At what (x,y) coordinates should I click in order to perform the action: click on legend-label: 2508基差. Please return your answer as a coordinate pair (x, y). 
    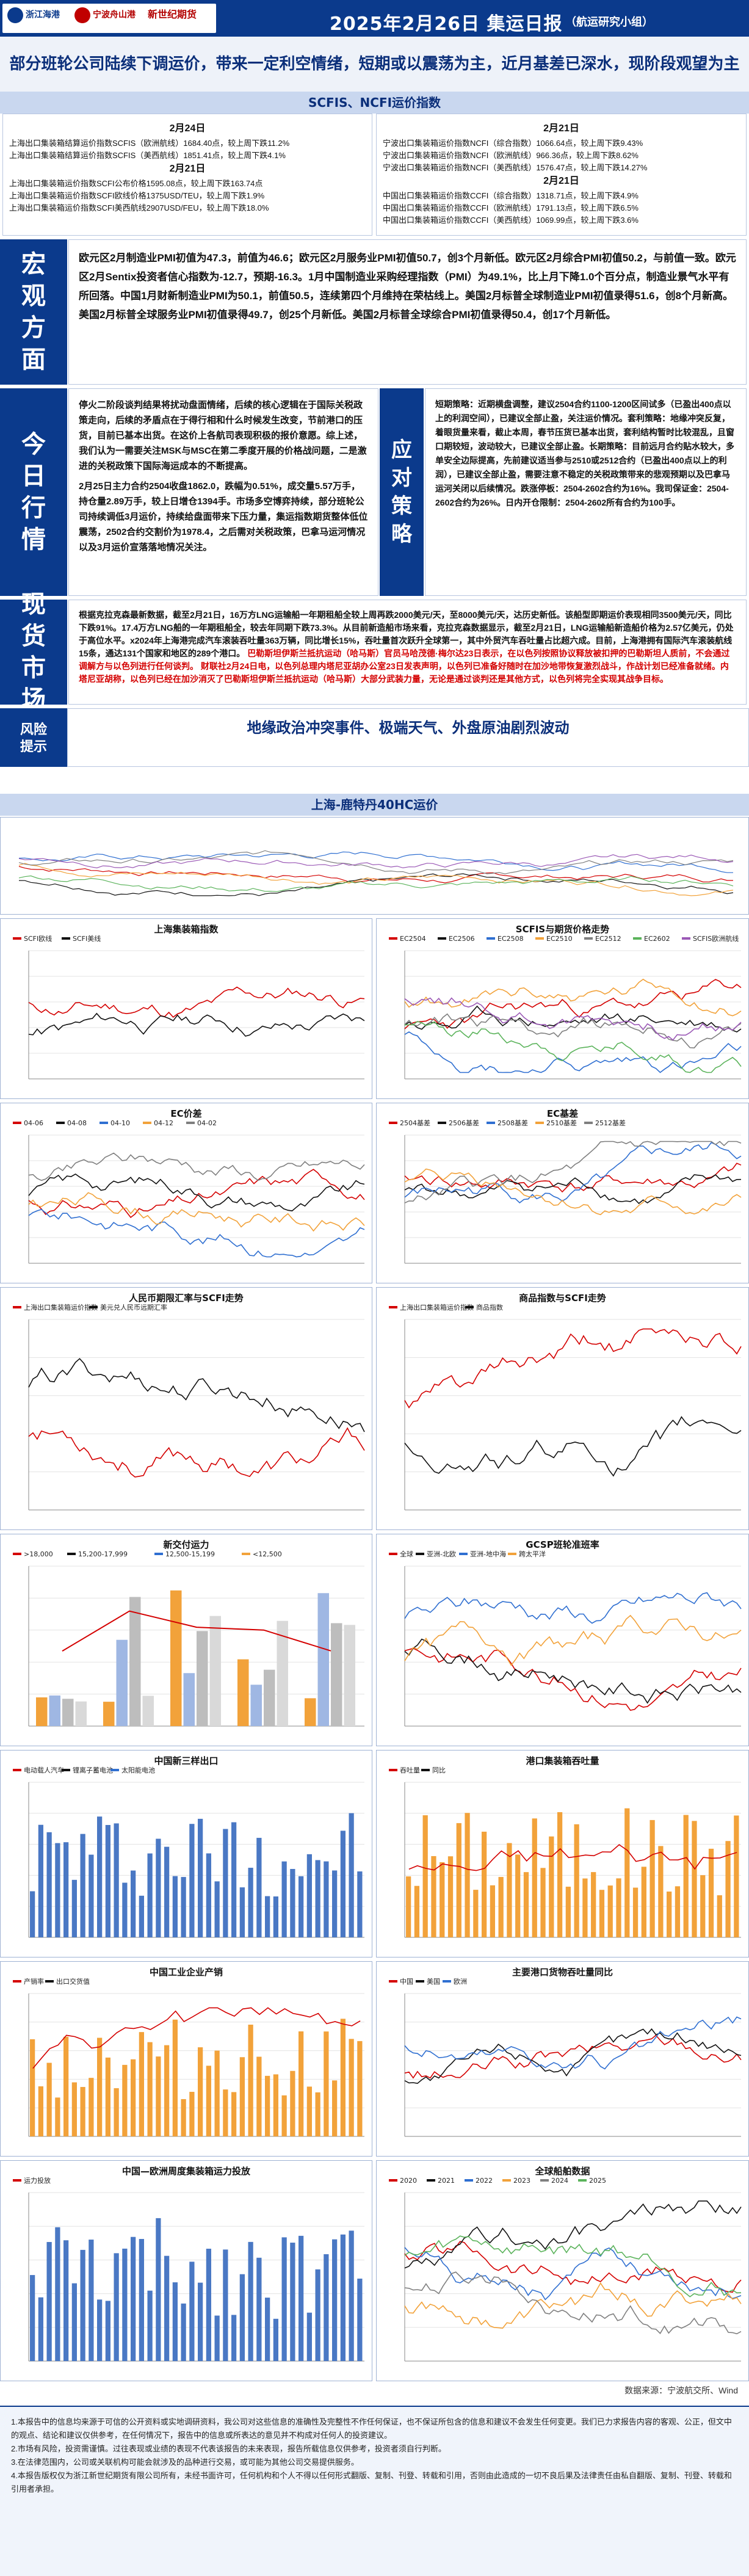
    Looking at the image, I should click on (513, 1123).